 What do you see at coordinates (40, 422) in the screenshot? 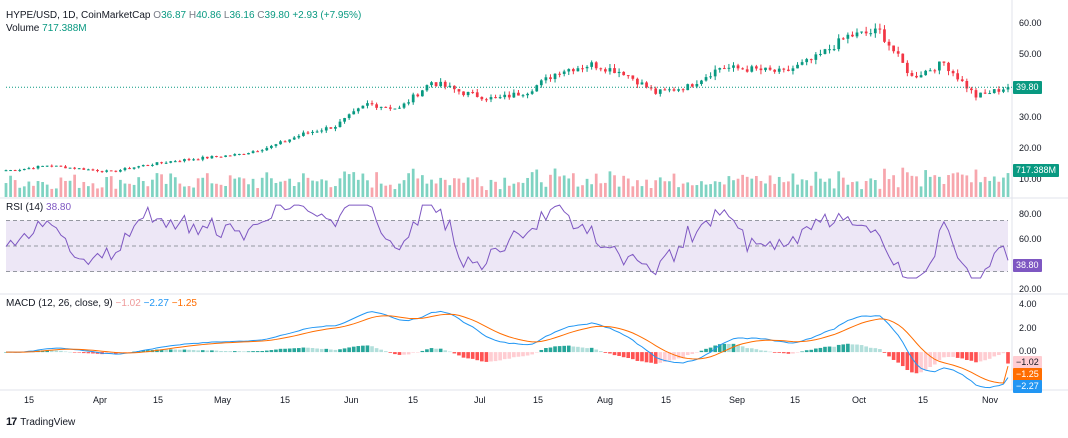
I see `tradingview-brand: 17 TradingView` at bounding box center [40, 422].